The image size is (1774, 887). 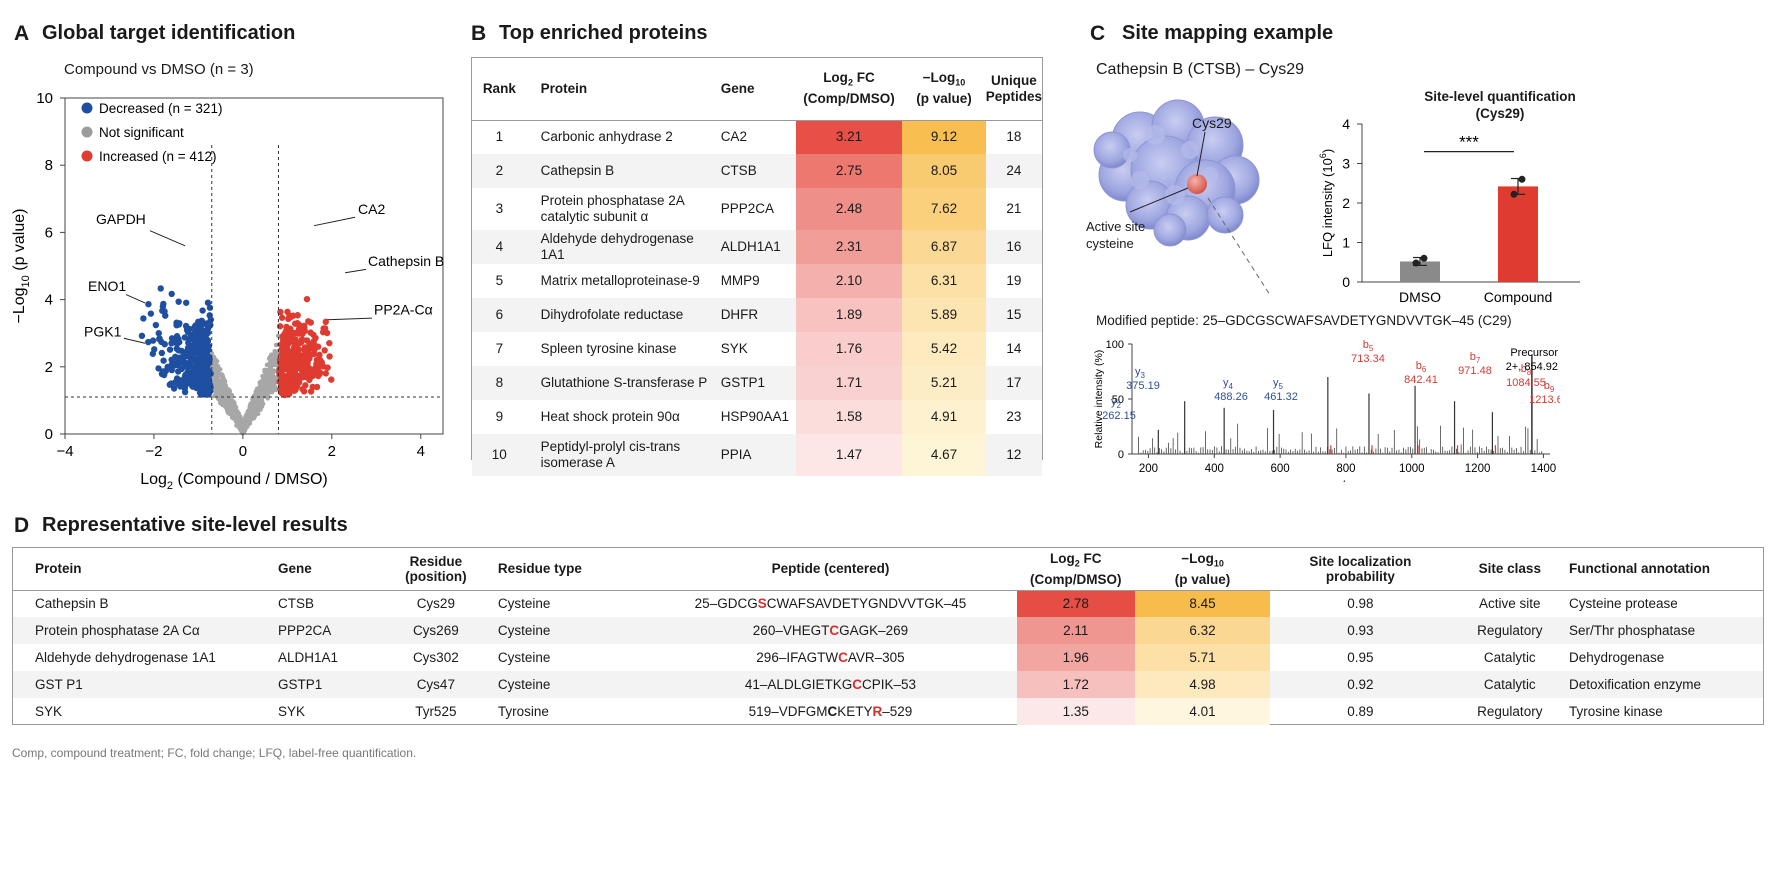 I want to click on d-header-gene: Gene, so click(x=325, y=569).